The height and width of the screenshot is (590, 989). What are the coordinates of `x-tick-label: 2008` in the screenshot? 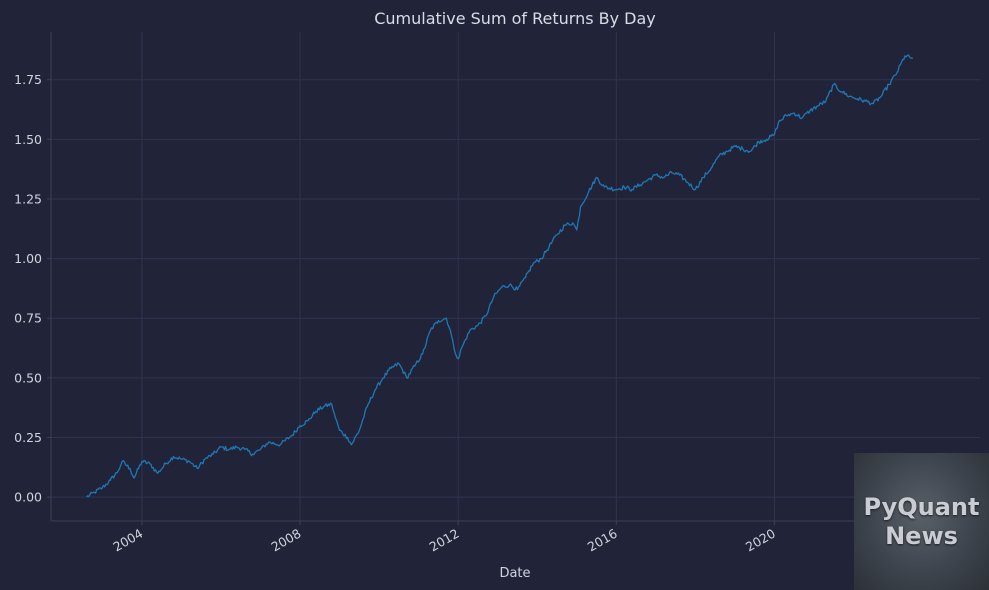 It's located at (286, 540).